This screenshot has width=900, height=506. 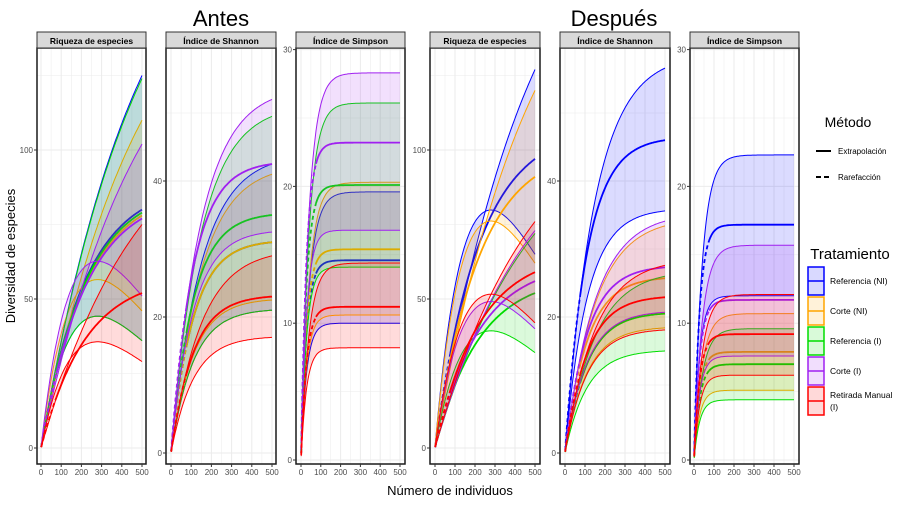 I want to click on legend-treatment-label: Corte (I), so click(x=845, y=371).